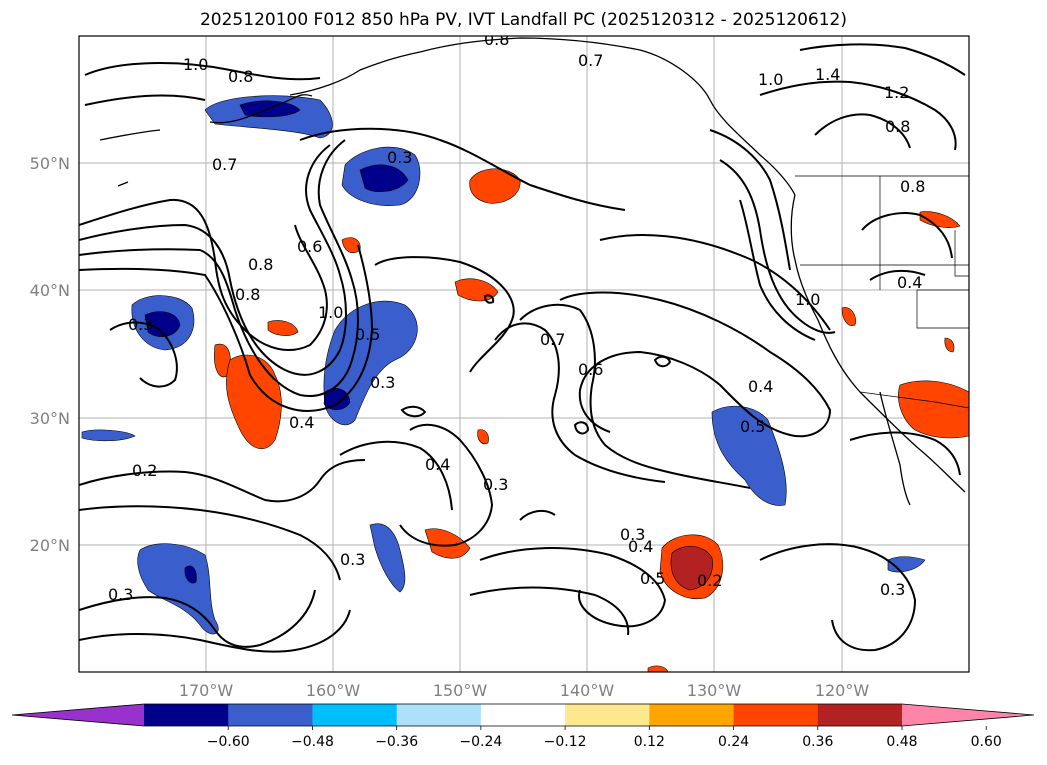 Image resolution: width=1047 pixels, height=765 pixels. Describe the element at coordinates (842, 690) in the screenshot. I see `lon-tick-label: 120°W` at that location.